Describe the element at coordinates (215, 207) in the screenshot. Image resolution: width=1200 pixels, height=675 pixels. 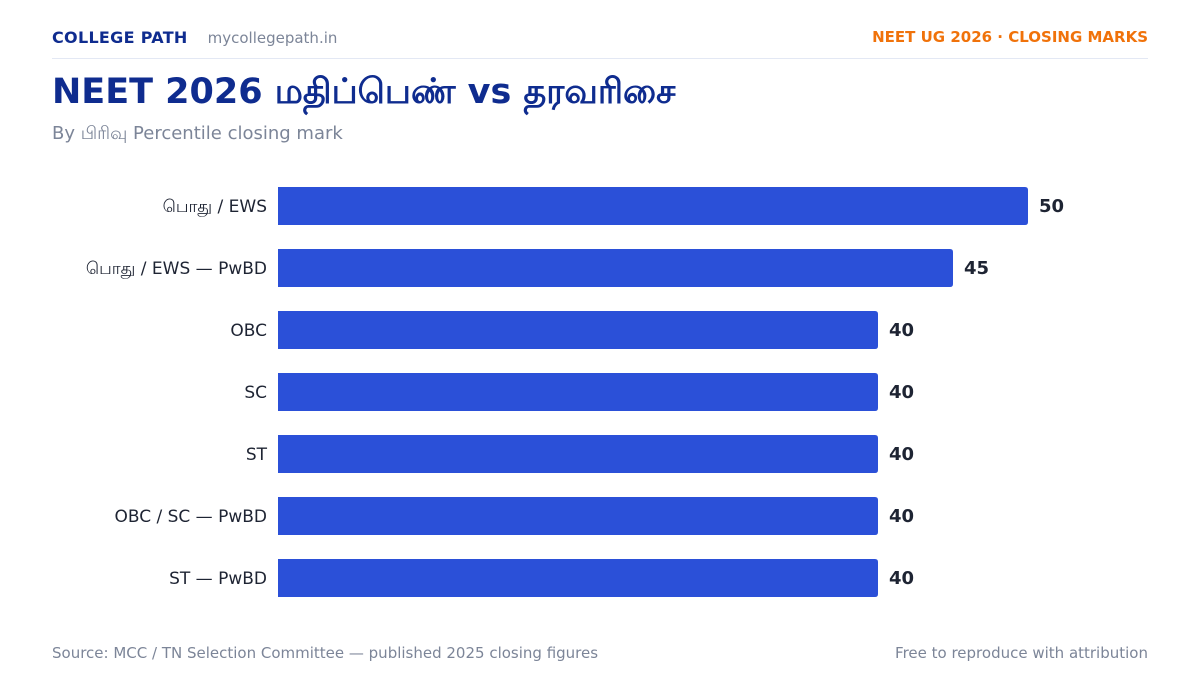
I see `category-label: பொது / EWS` at that location.